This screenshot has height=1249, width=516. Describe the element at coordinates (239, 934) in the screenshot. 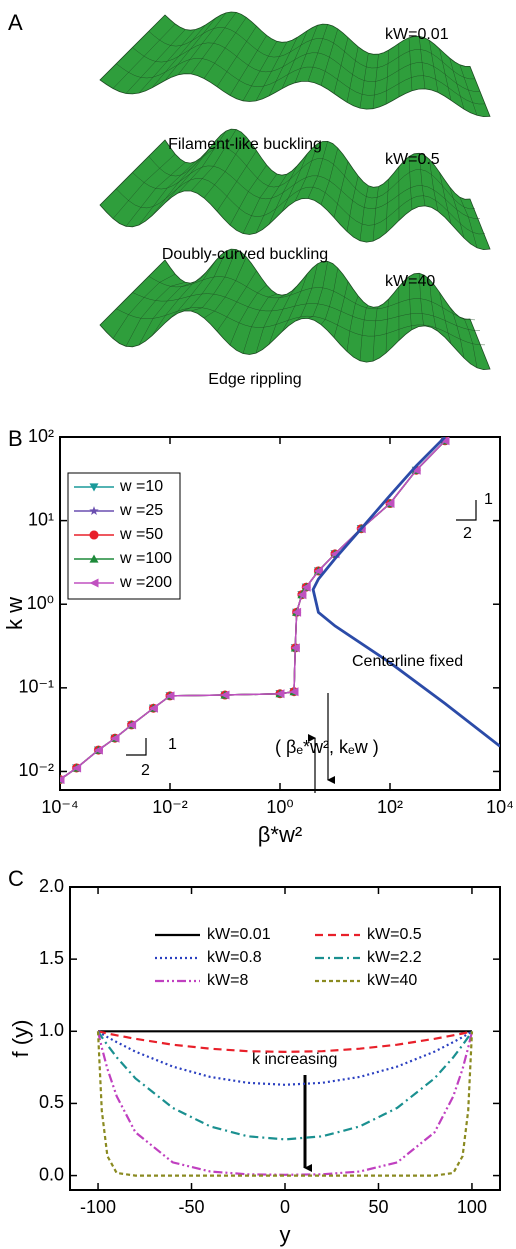

I see `legend-label: kW=0.01` at that location.